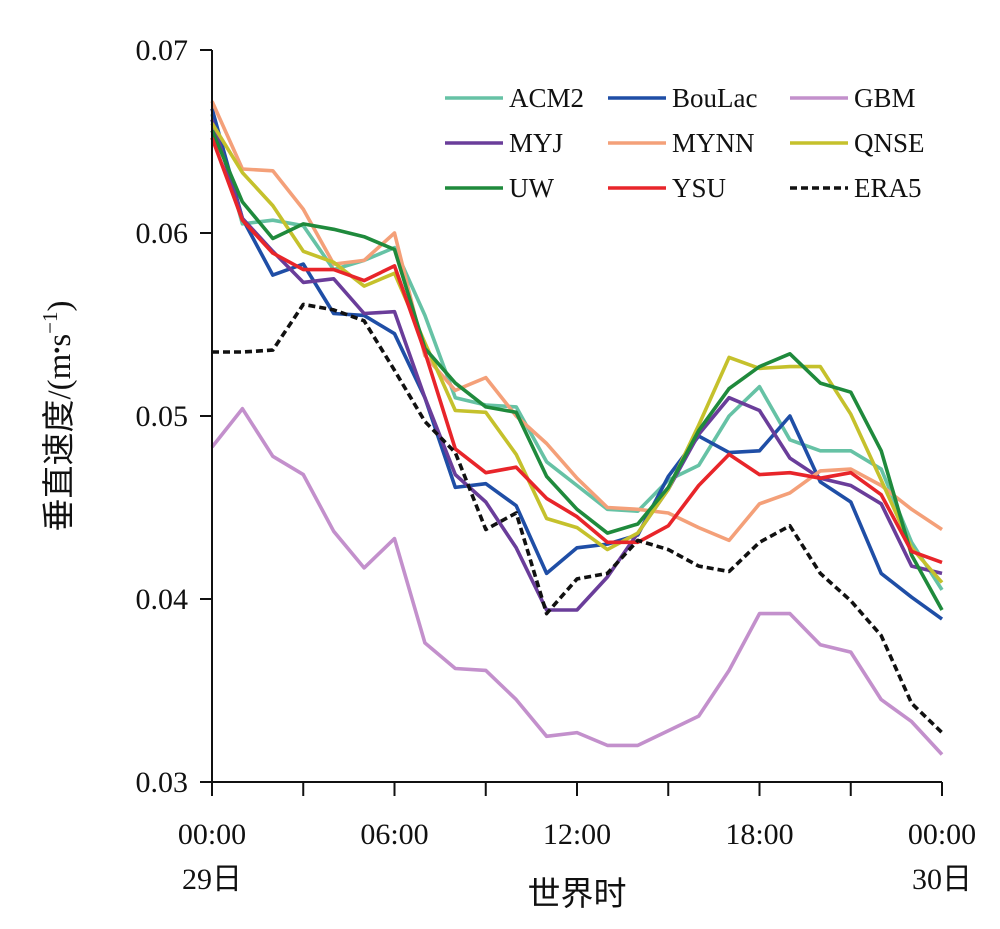 The image size is (1000, 929). I want to click on legend-label: BouLac, so click(714, 98).